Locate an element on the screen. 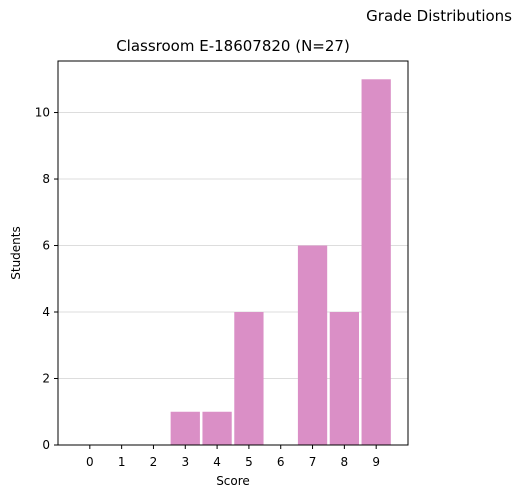  x-tick-label: 1 is located at coordinates (122, 462).